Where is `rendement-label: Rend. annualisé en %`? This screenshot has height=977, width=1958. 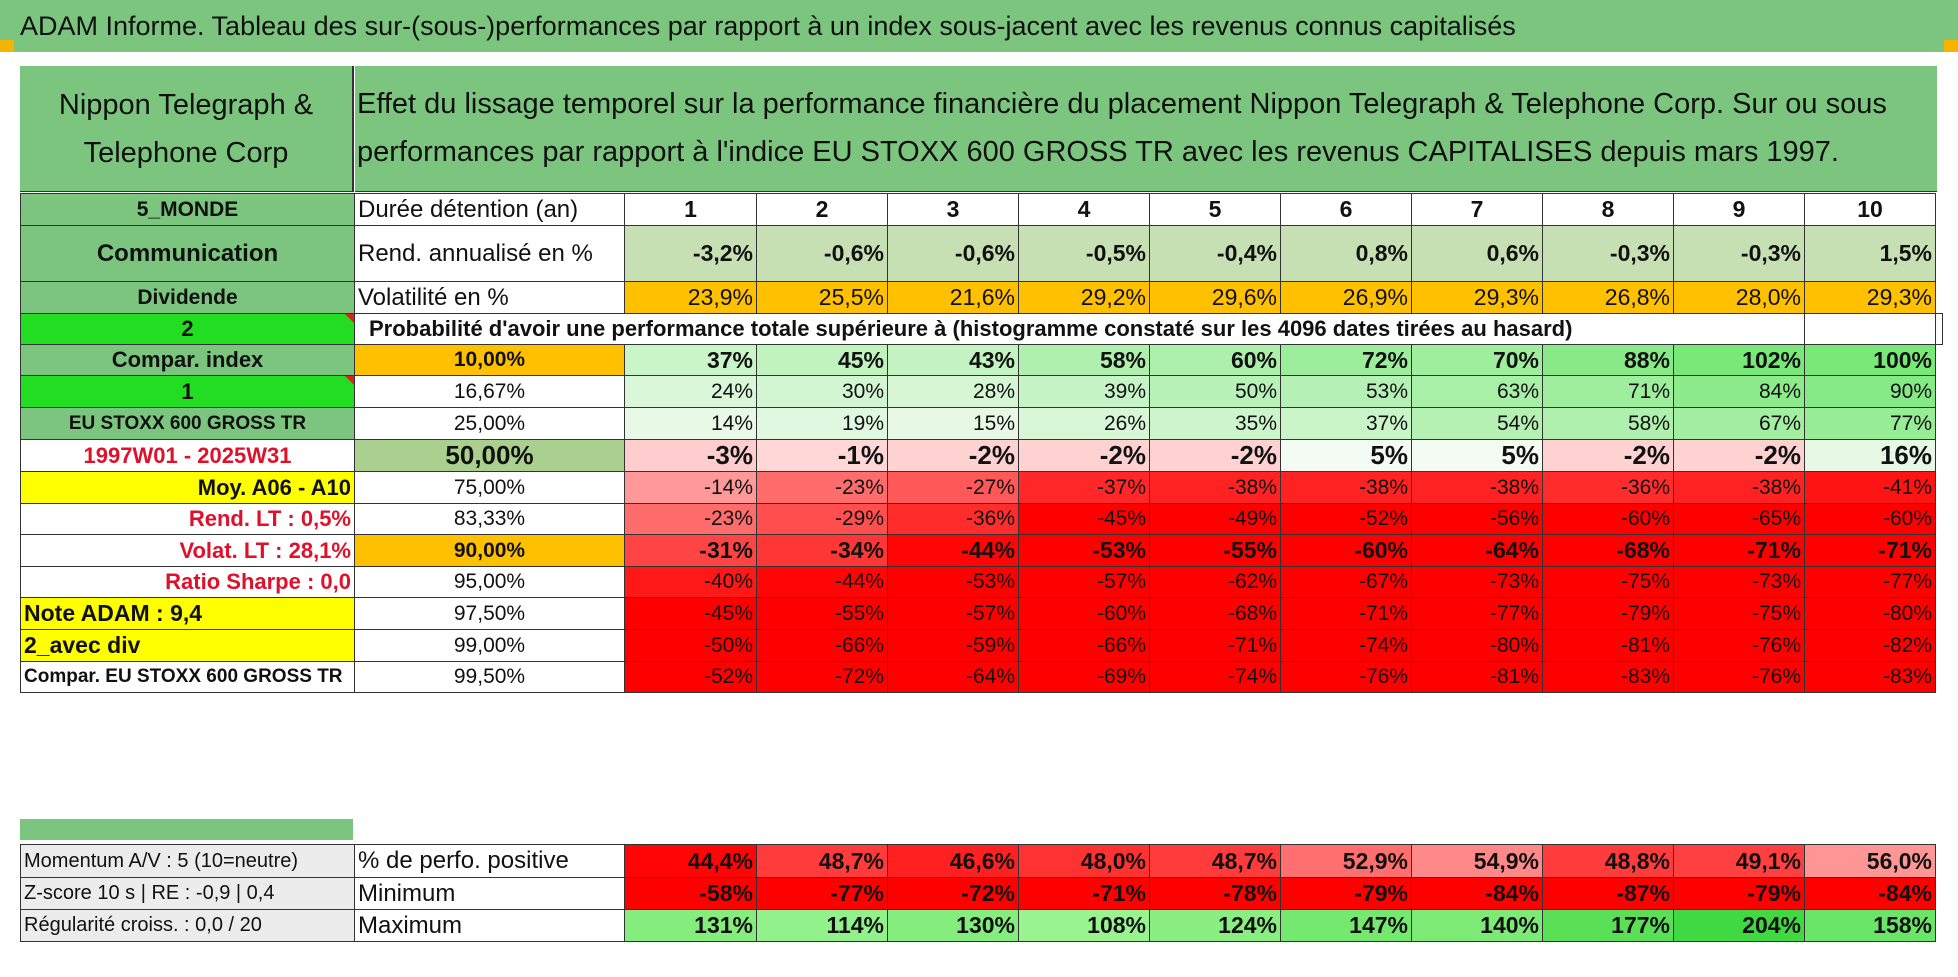 rendement-label: Rend. annualisé en % is located at coordinates (489, 253).